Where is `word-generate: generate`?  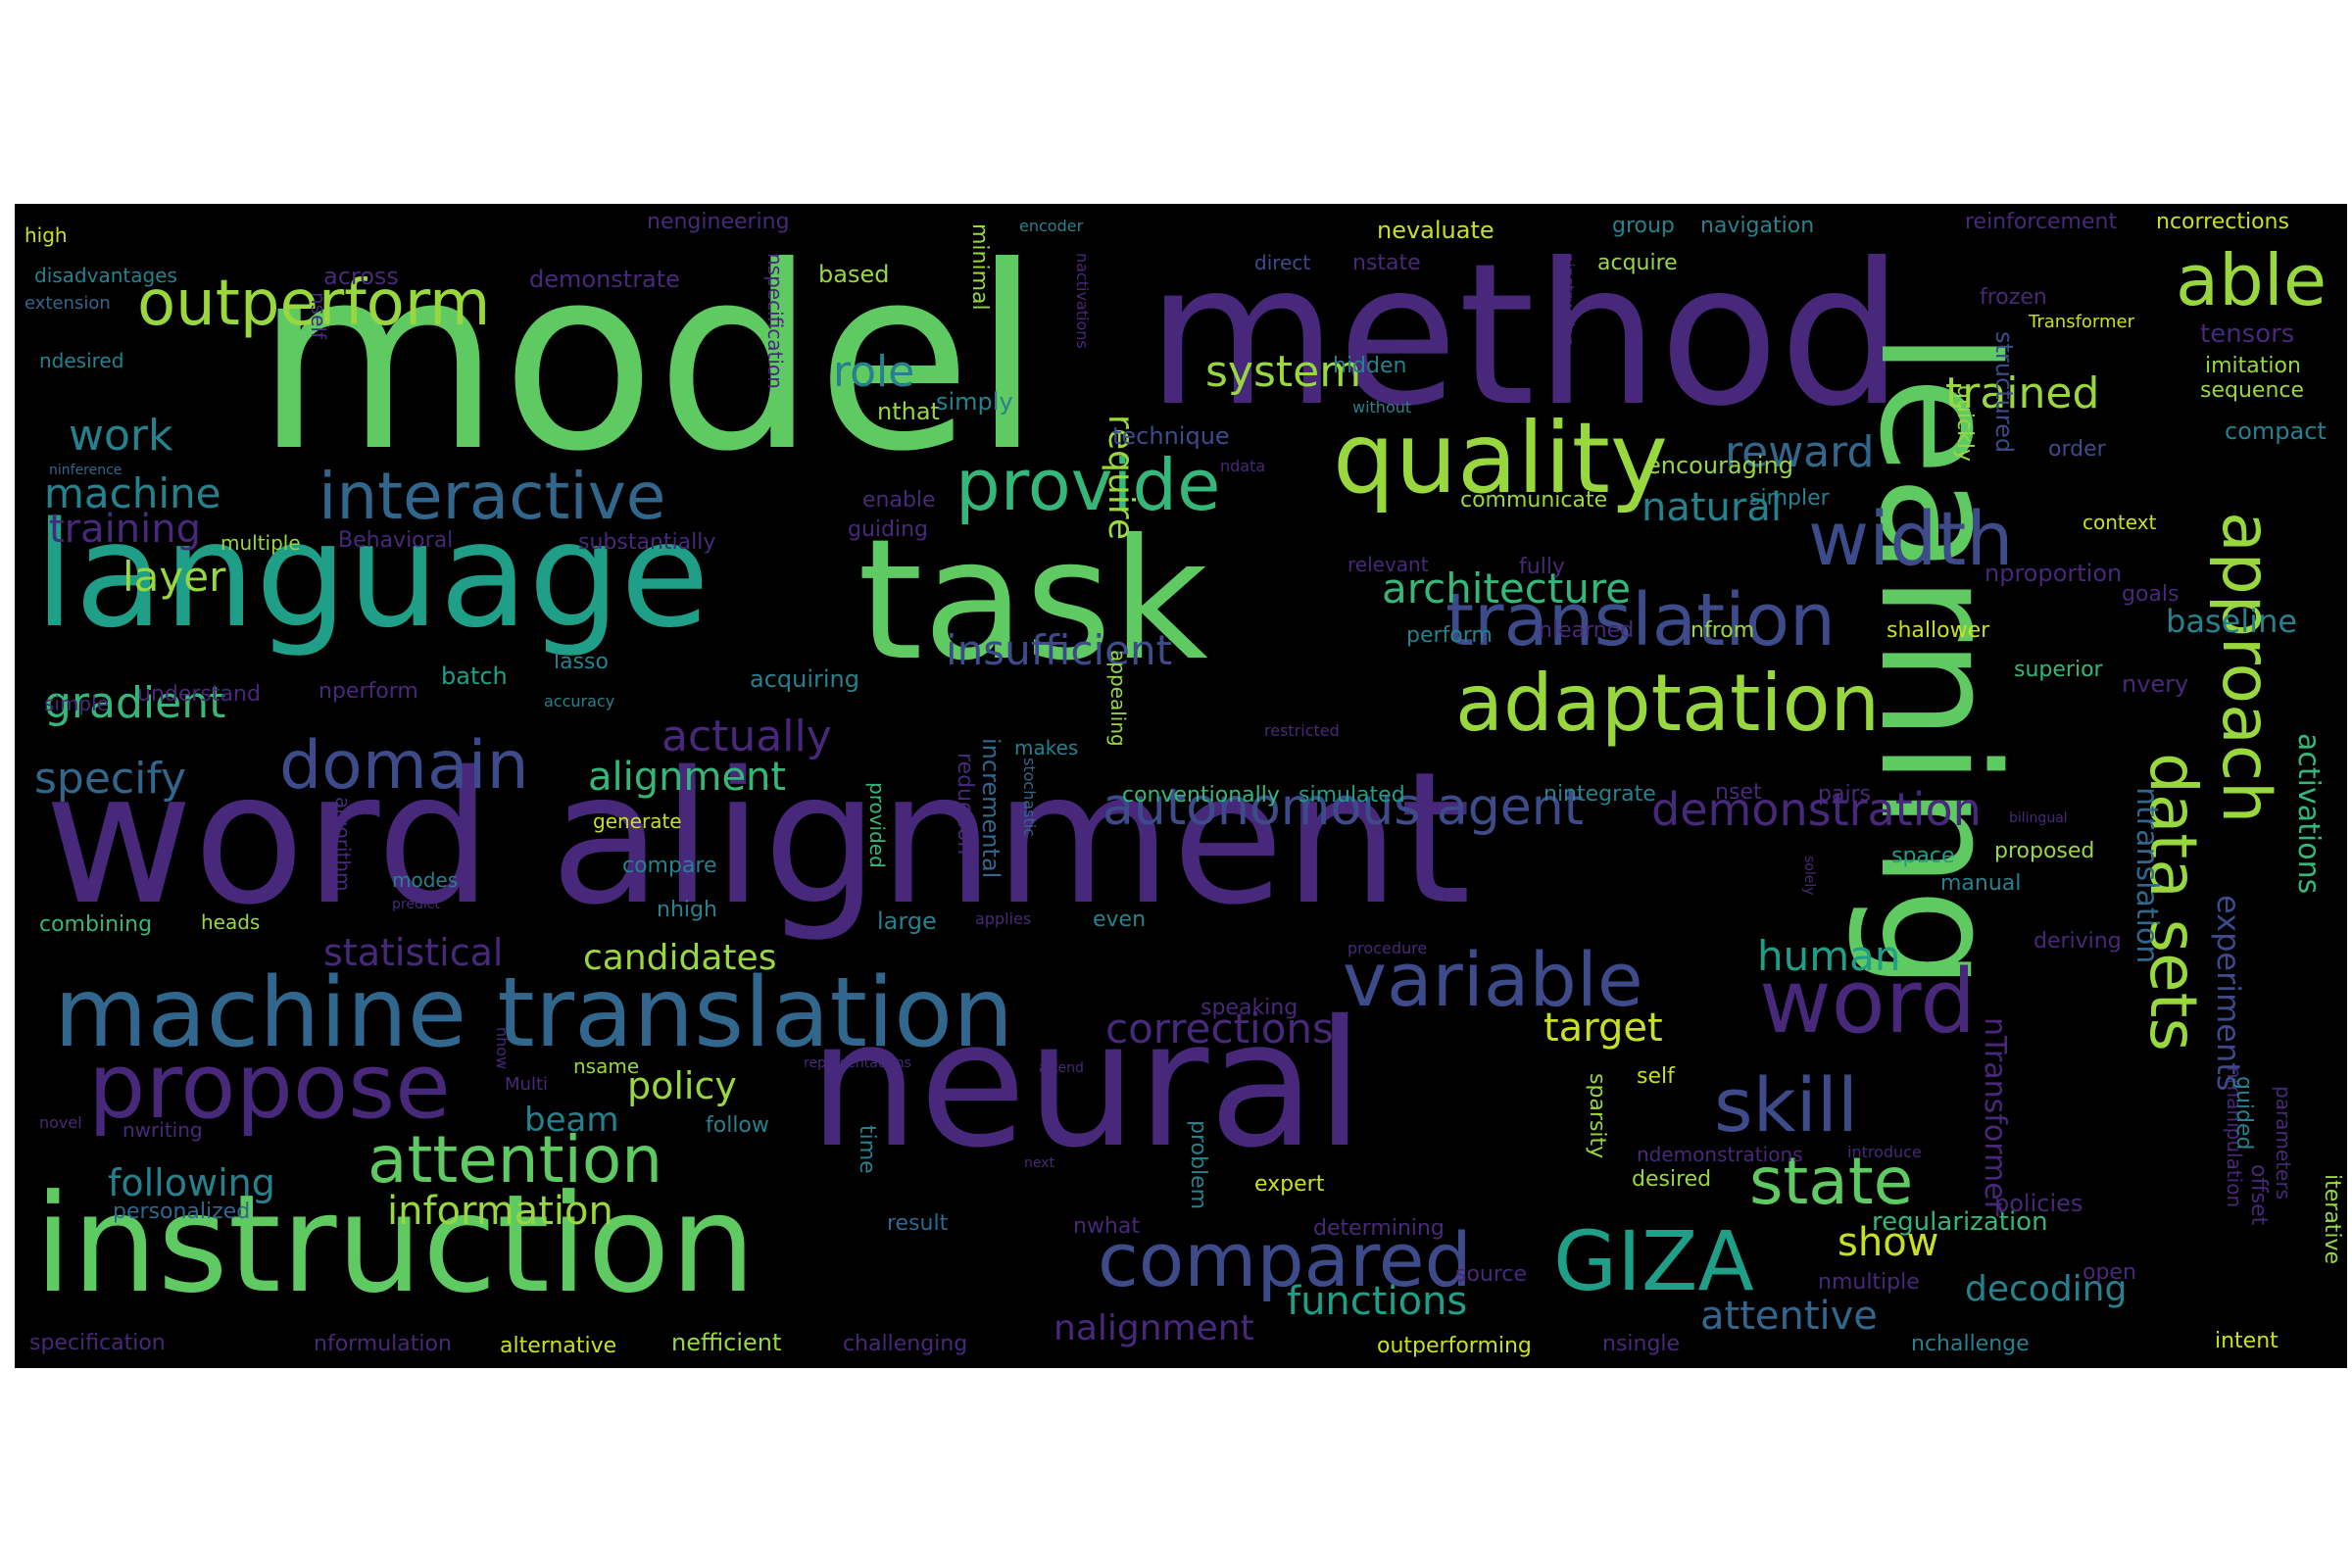
word-generate: generate is located at coordinates (637, 821).